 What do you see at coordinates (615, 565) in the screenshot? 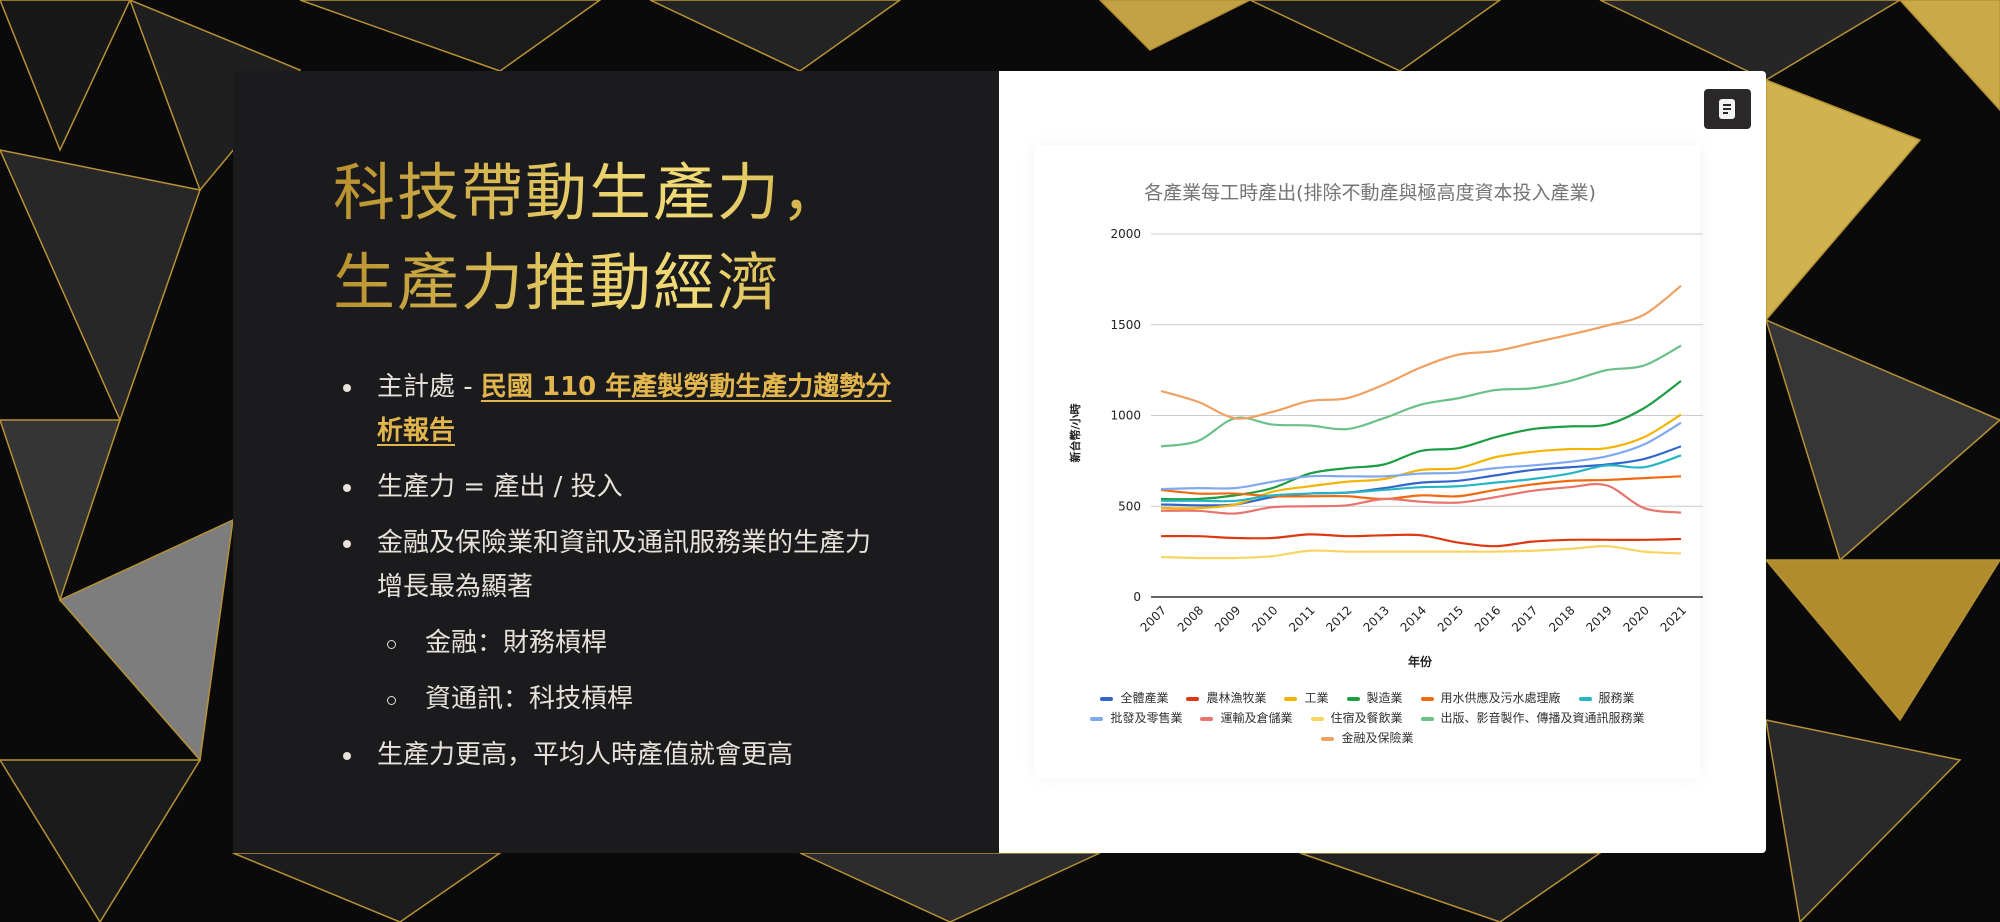
I see `bullet-growth: 金融及保險業和資訊及通訊服務業的生產力增長最為顯著` at bounding box center [615, 565].